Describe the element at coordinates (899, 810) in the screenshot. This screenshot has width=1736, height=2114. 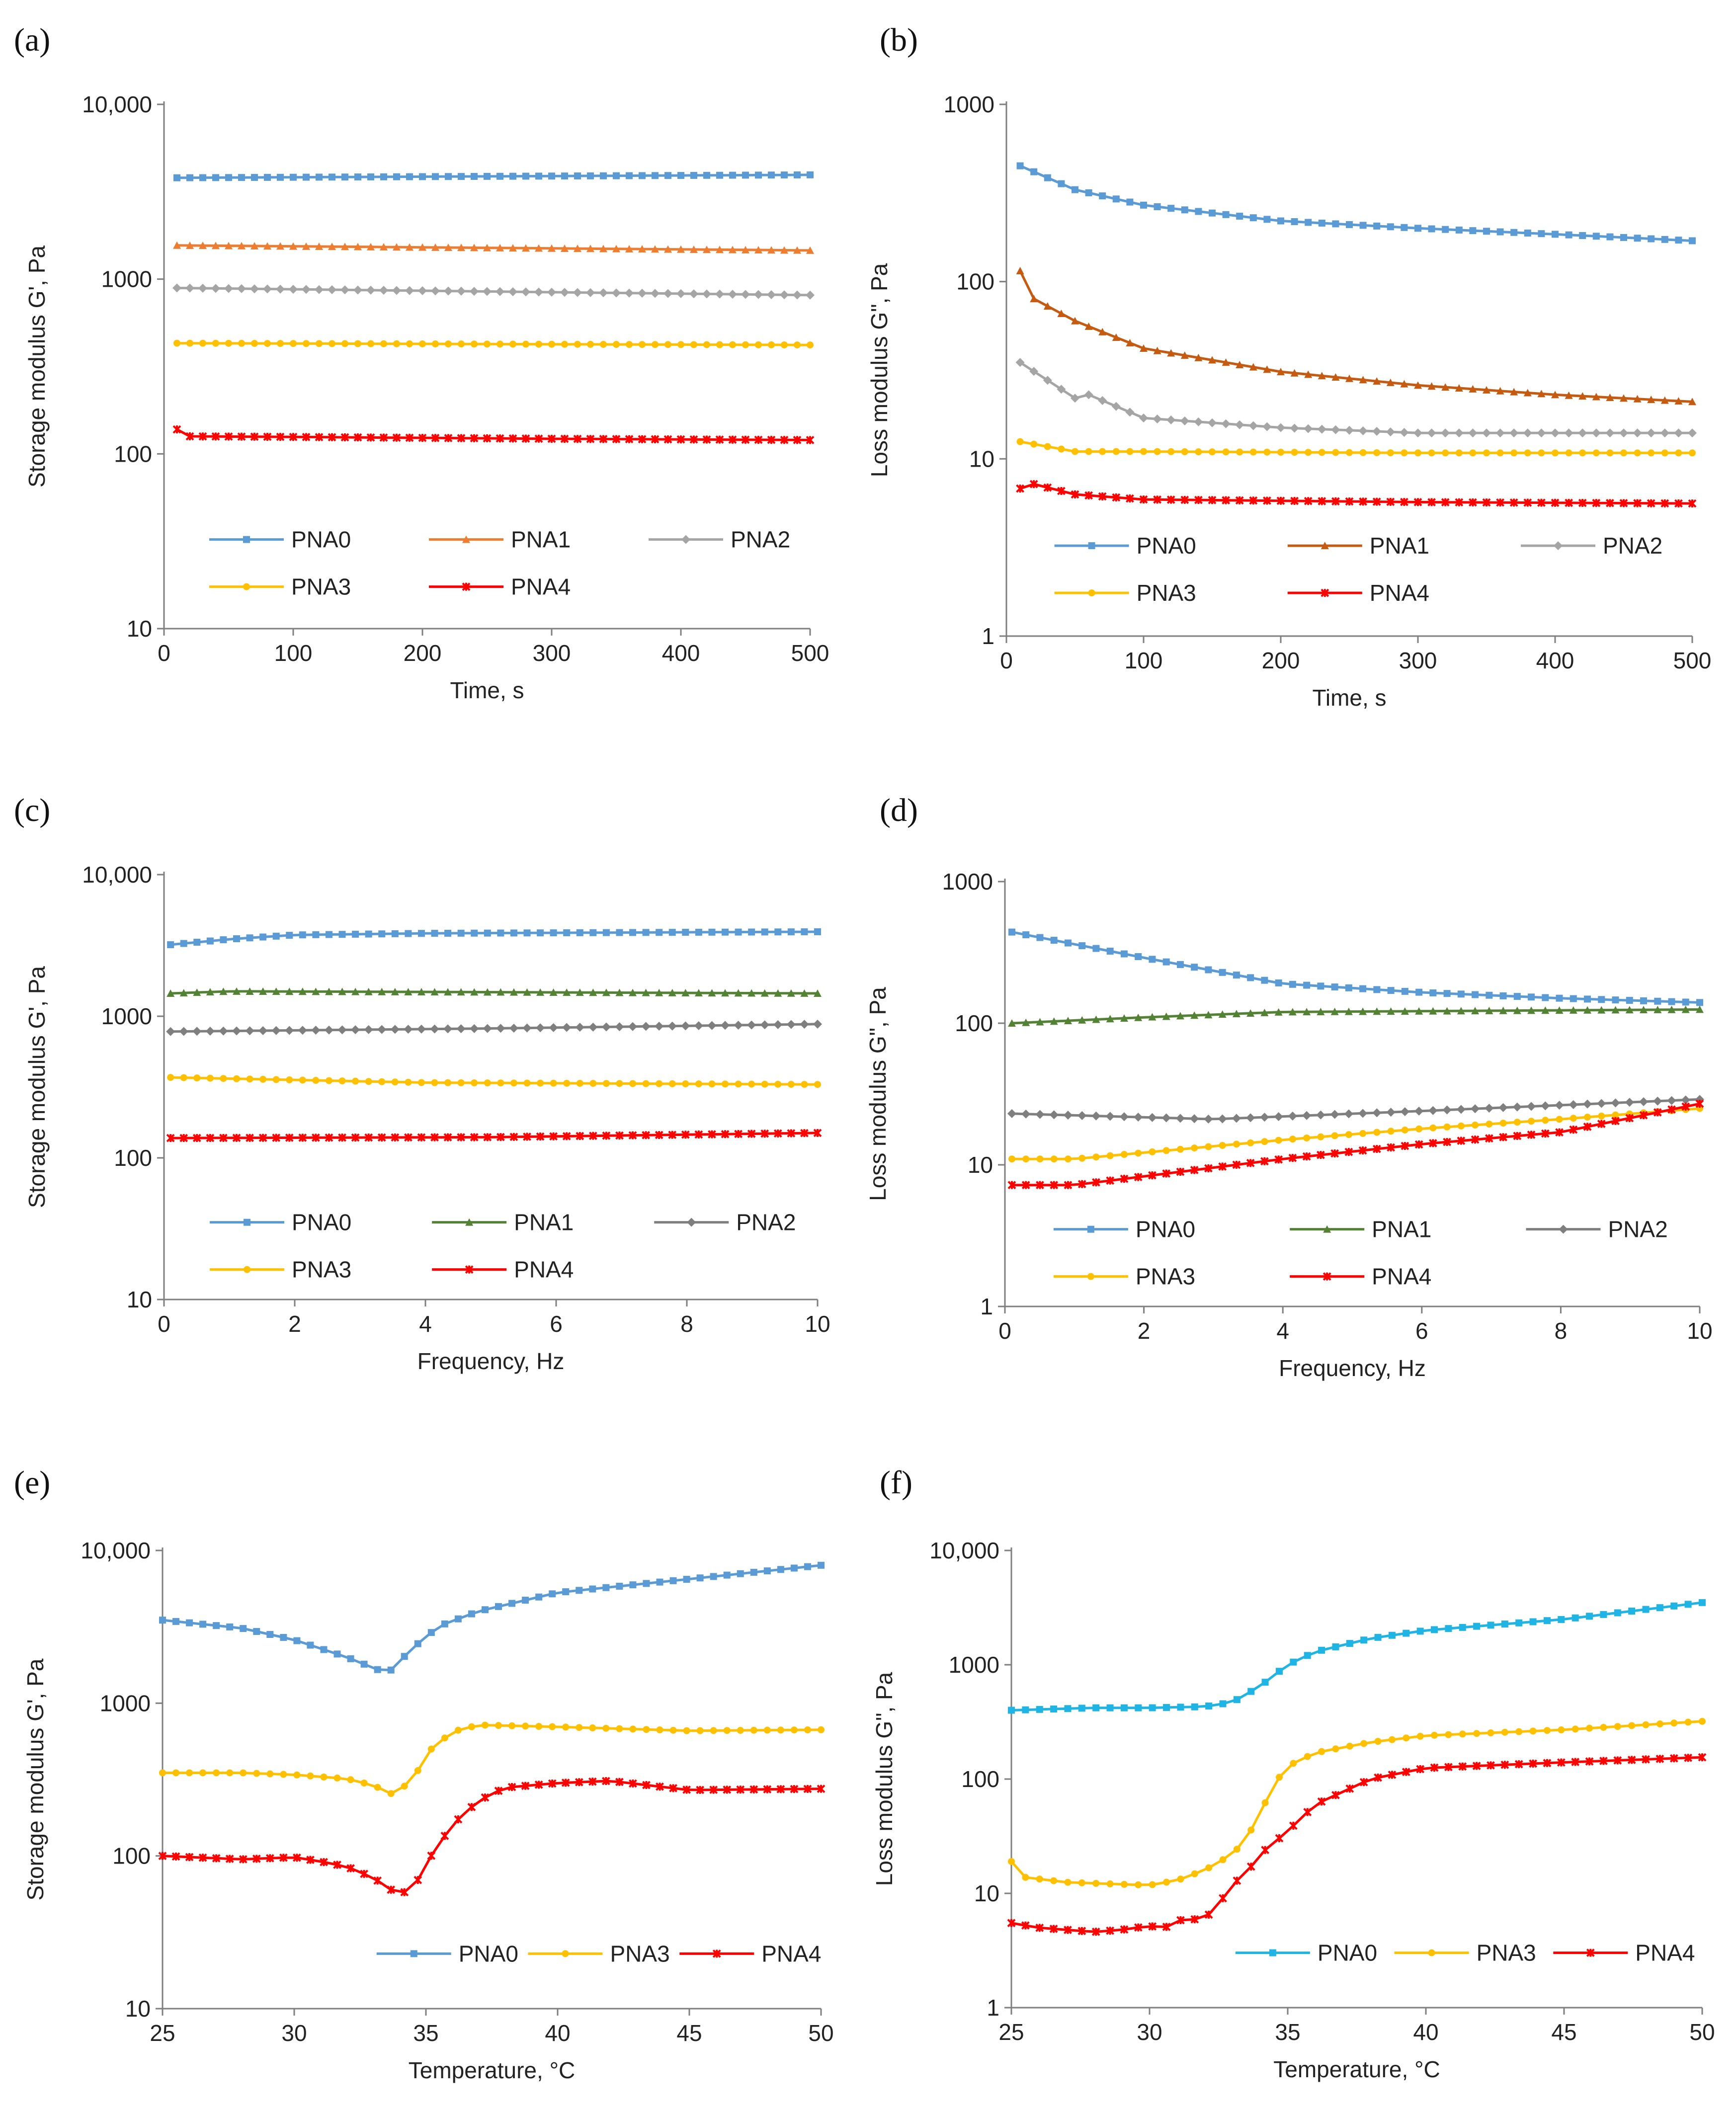
I see `panel-d-label: (d)` at that location.